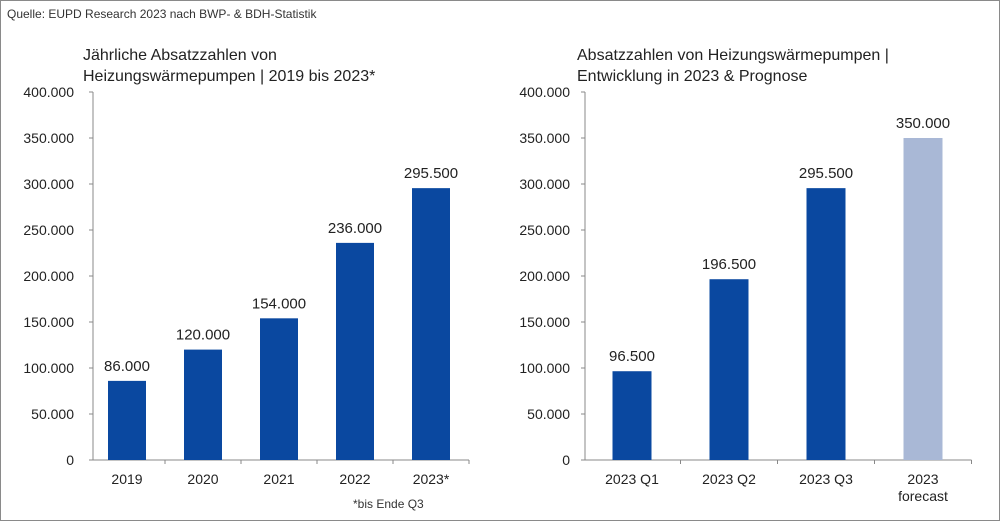 Image resolution: width=1000 pixels, height=521 pixels. I want to click on bar-2023-q3, so click(826, 324).